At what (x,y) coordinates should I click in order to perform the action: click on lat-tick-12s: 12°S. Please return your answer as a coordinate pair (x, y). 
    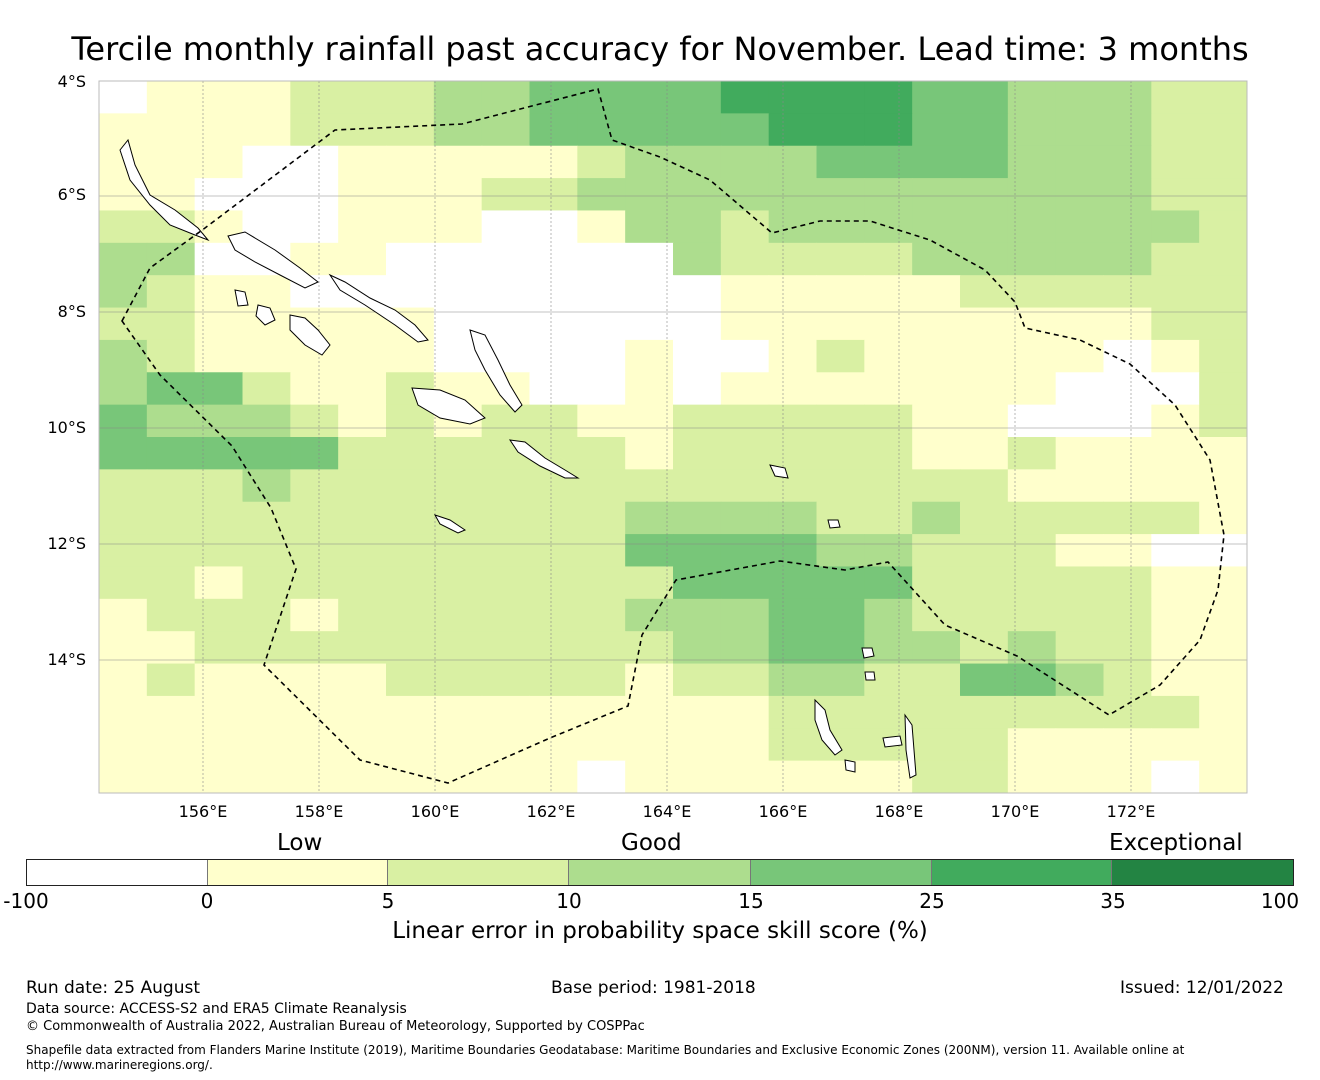
    Looking at the image, I should click on (66, 543).